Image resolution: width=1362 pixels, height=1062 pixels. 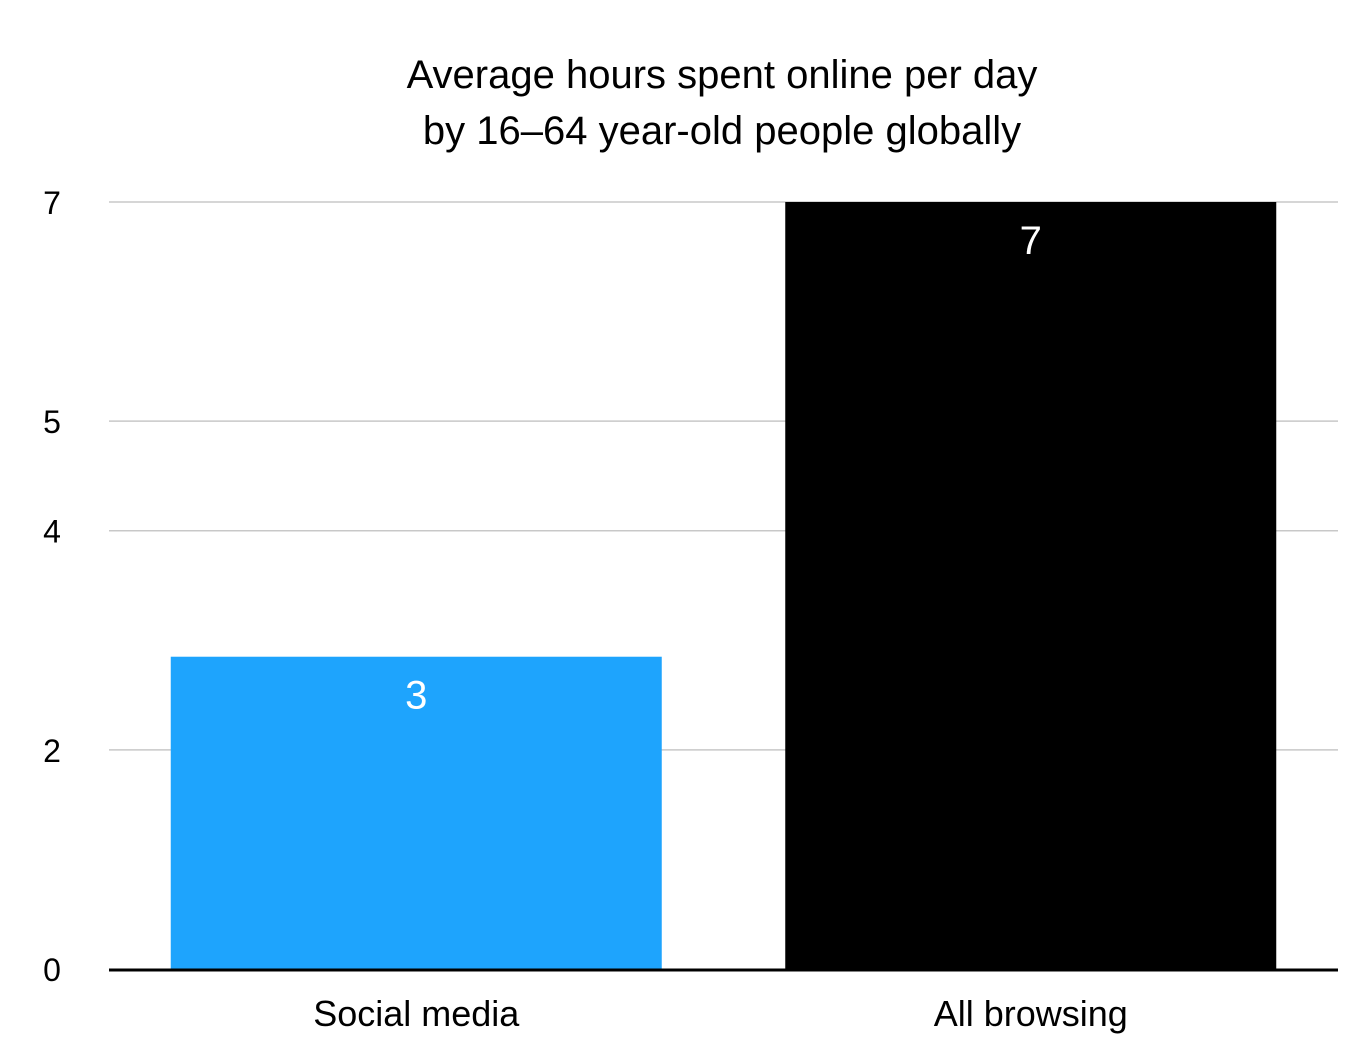 What do you see at coordinates (416, 1013) in the screenshot?
I see `category-label-social-media: Social media` at bounding box center [416, 1013].